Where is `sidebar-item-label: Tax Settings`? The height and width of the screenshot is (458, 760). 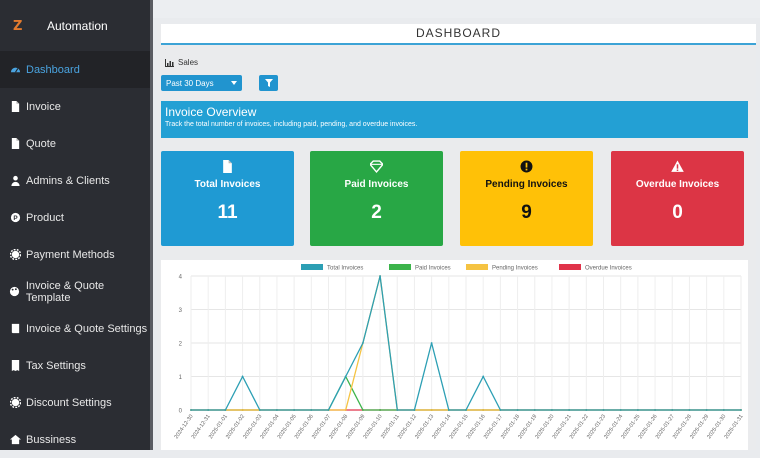
sidebar-item-label: Tax Settings is located at coordinates (56, 365).